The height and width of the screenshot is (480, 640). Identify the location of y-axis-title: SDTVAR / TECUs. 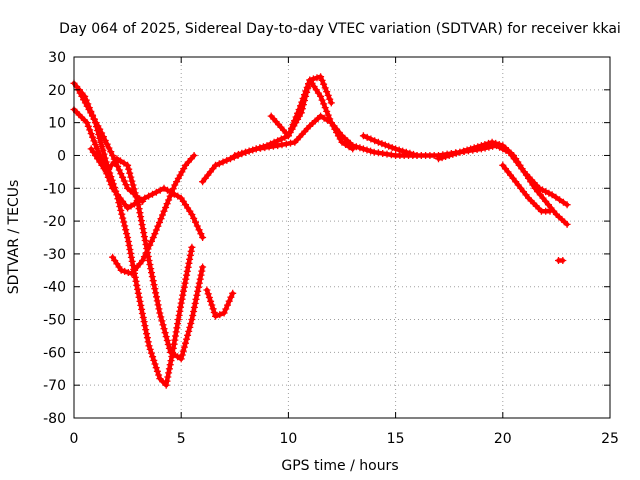
(14, 237).